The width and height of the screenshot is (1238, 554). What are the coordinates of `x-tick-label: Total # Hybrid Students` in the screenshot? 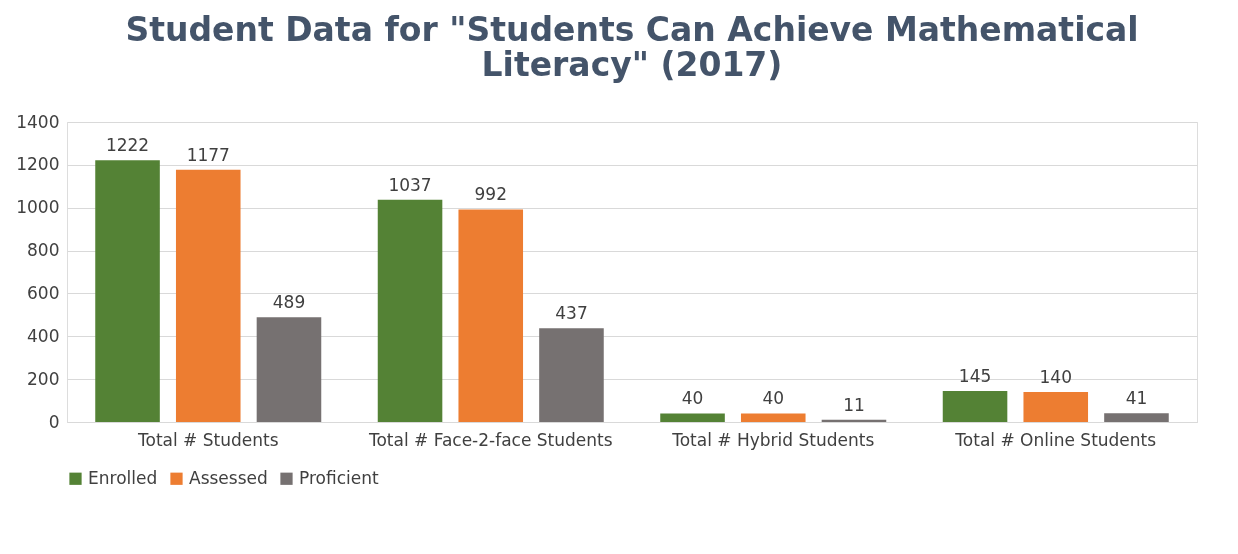 It's located at (773, 439).